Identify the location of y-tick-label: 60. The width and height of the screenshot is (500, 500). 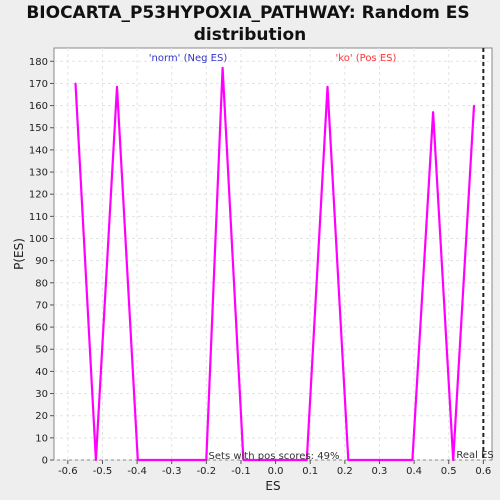
(41, 328).